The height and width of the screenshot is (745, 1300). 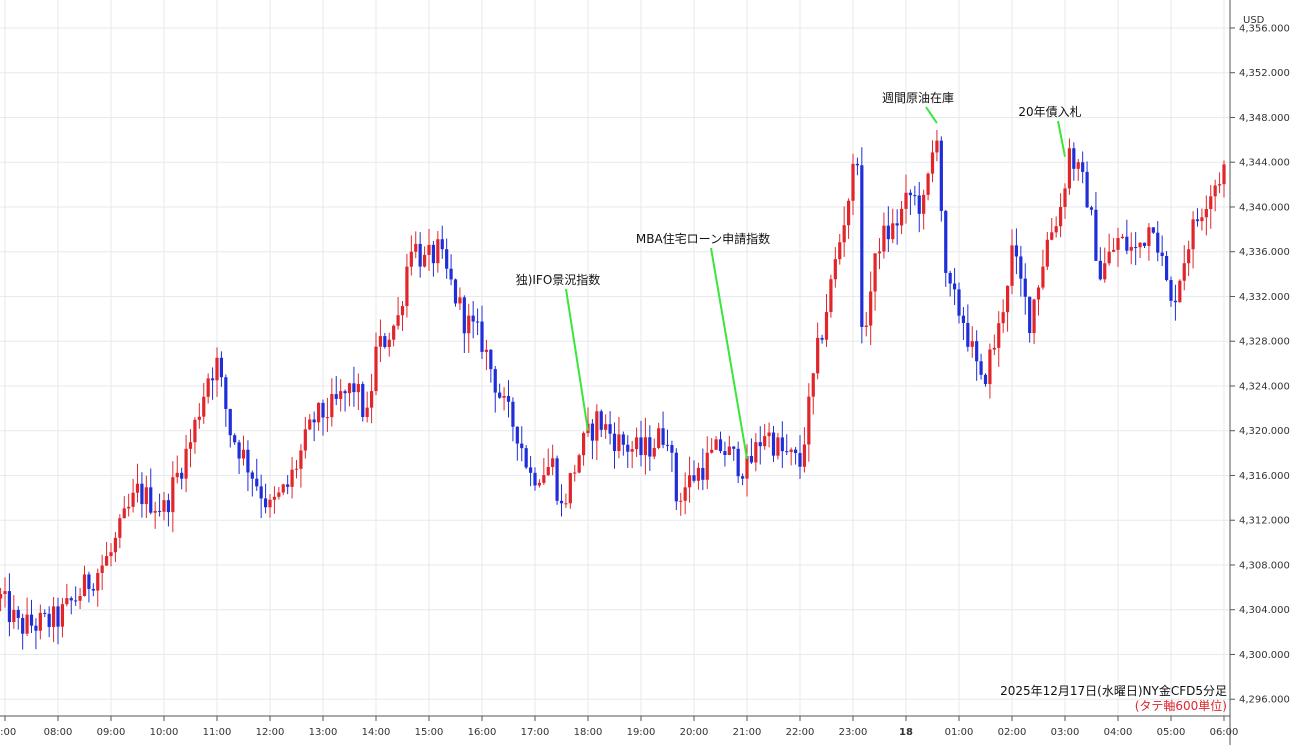 I want to click on time-tick-label: 20:00, so click(x=694, y=732).